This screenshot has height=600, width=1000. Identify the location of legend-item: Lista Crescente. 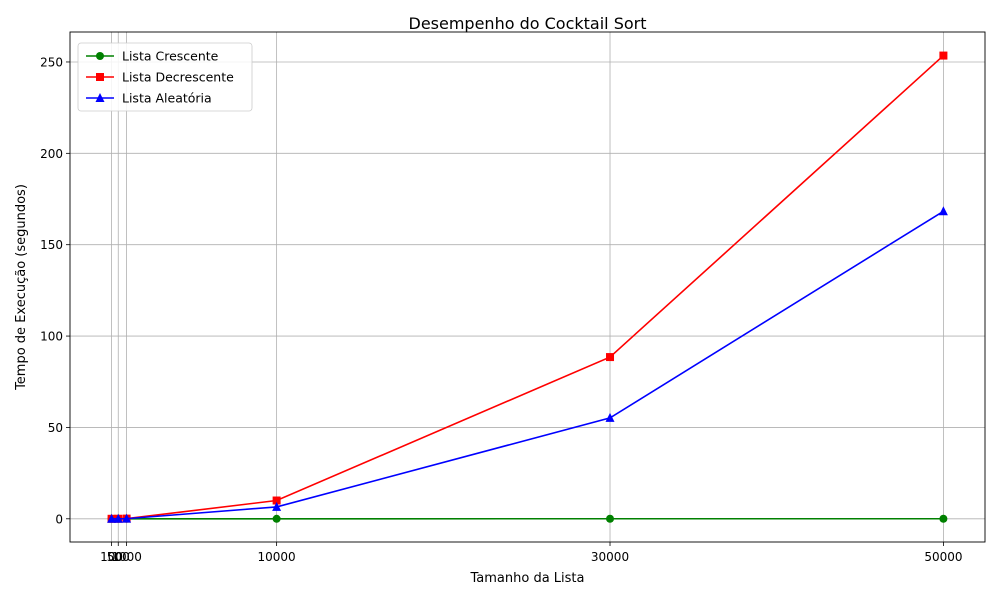
(152, 56).